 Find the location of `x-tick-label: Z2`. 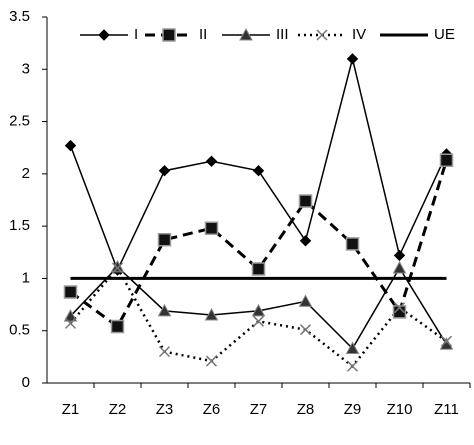

x-tick-label: Z2 is located at coordinates (118, 409).